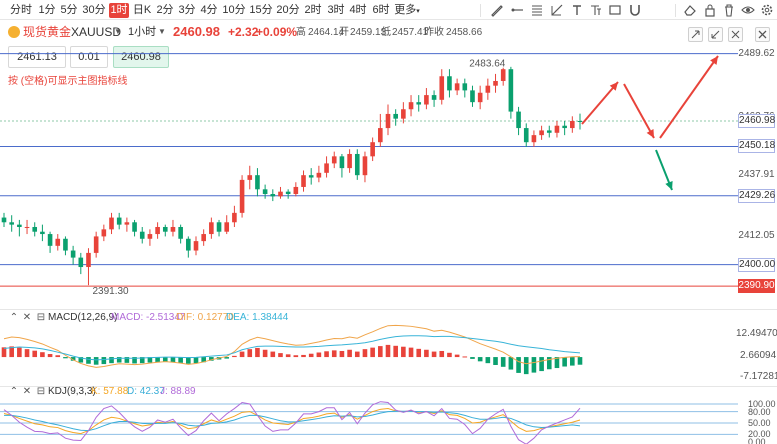 The height and width of the screenshot is (444, 777). I want to click on tab-timeframe: 3时, so click(336, 10).